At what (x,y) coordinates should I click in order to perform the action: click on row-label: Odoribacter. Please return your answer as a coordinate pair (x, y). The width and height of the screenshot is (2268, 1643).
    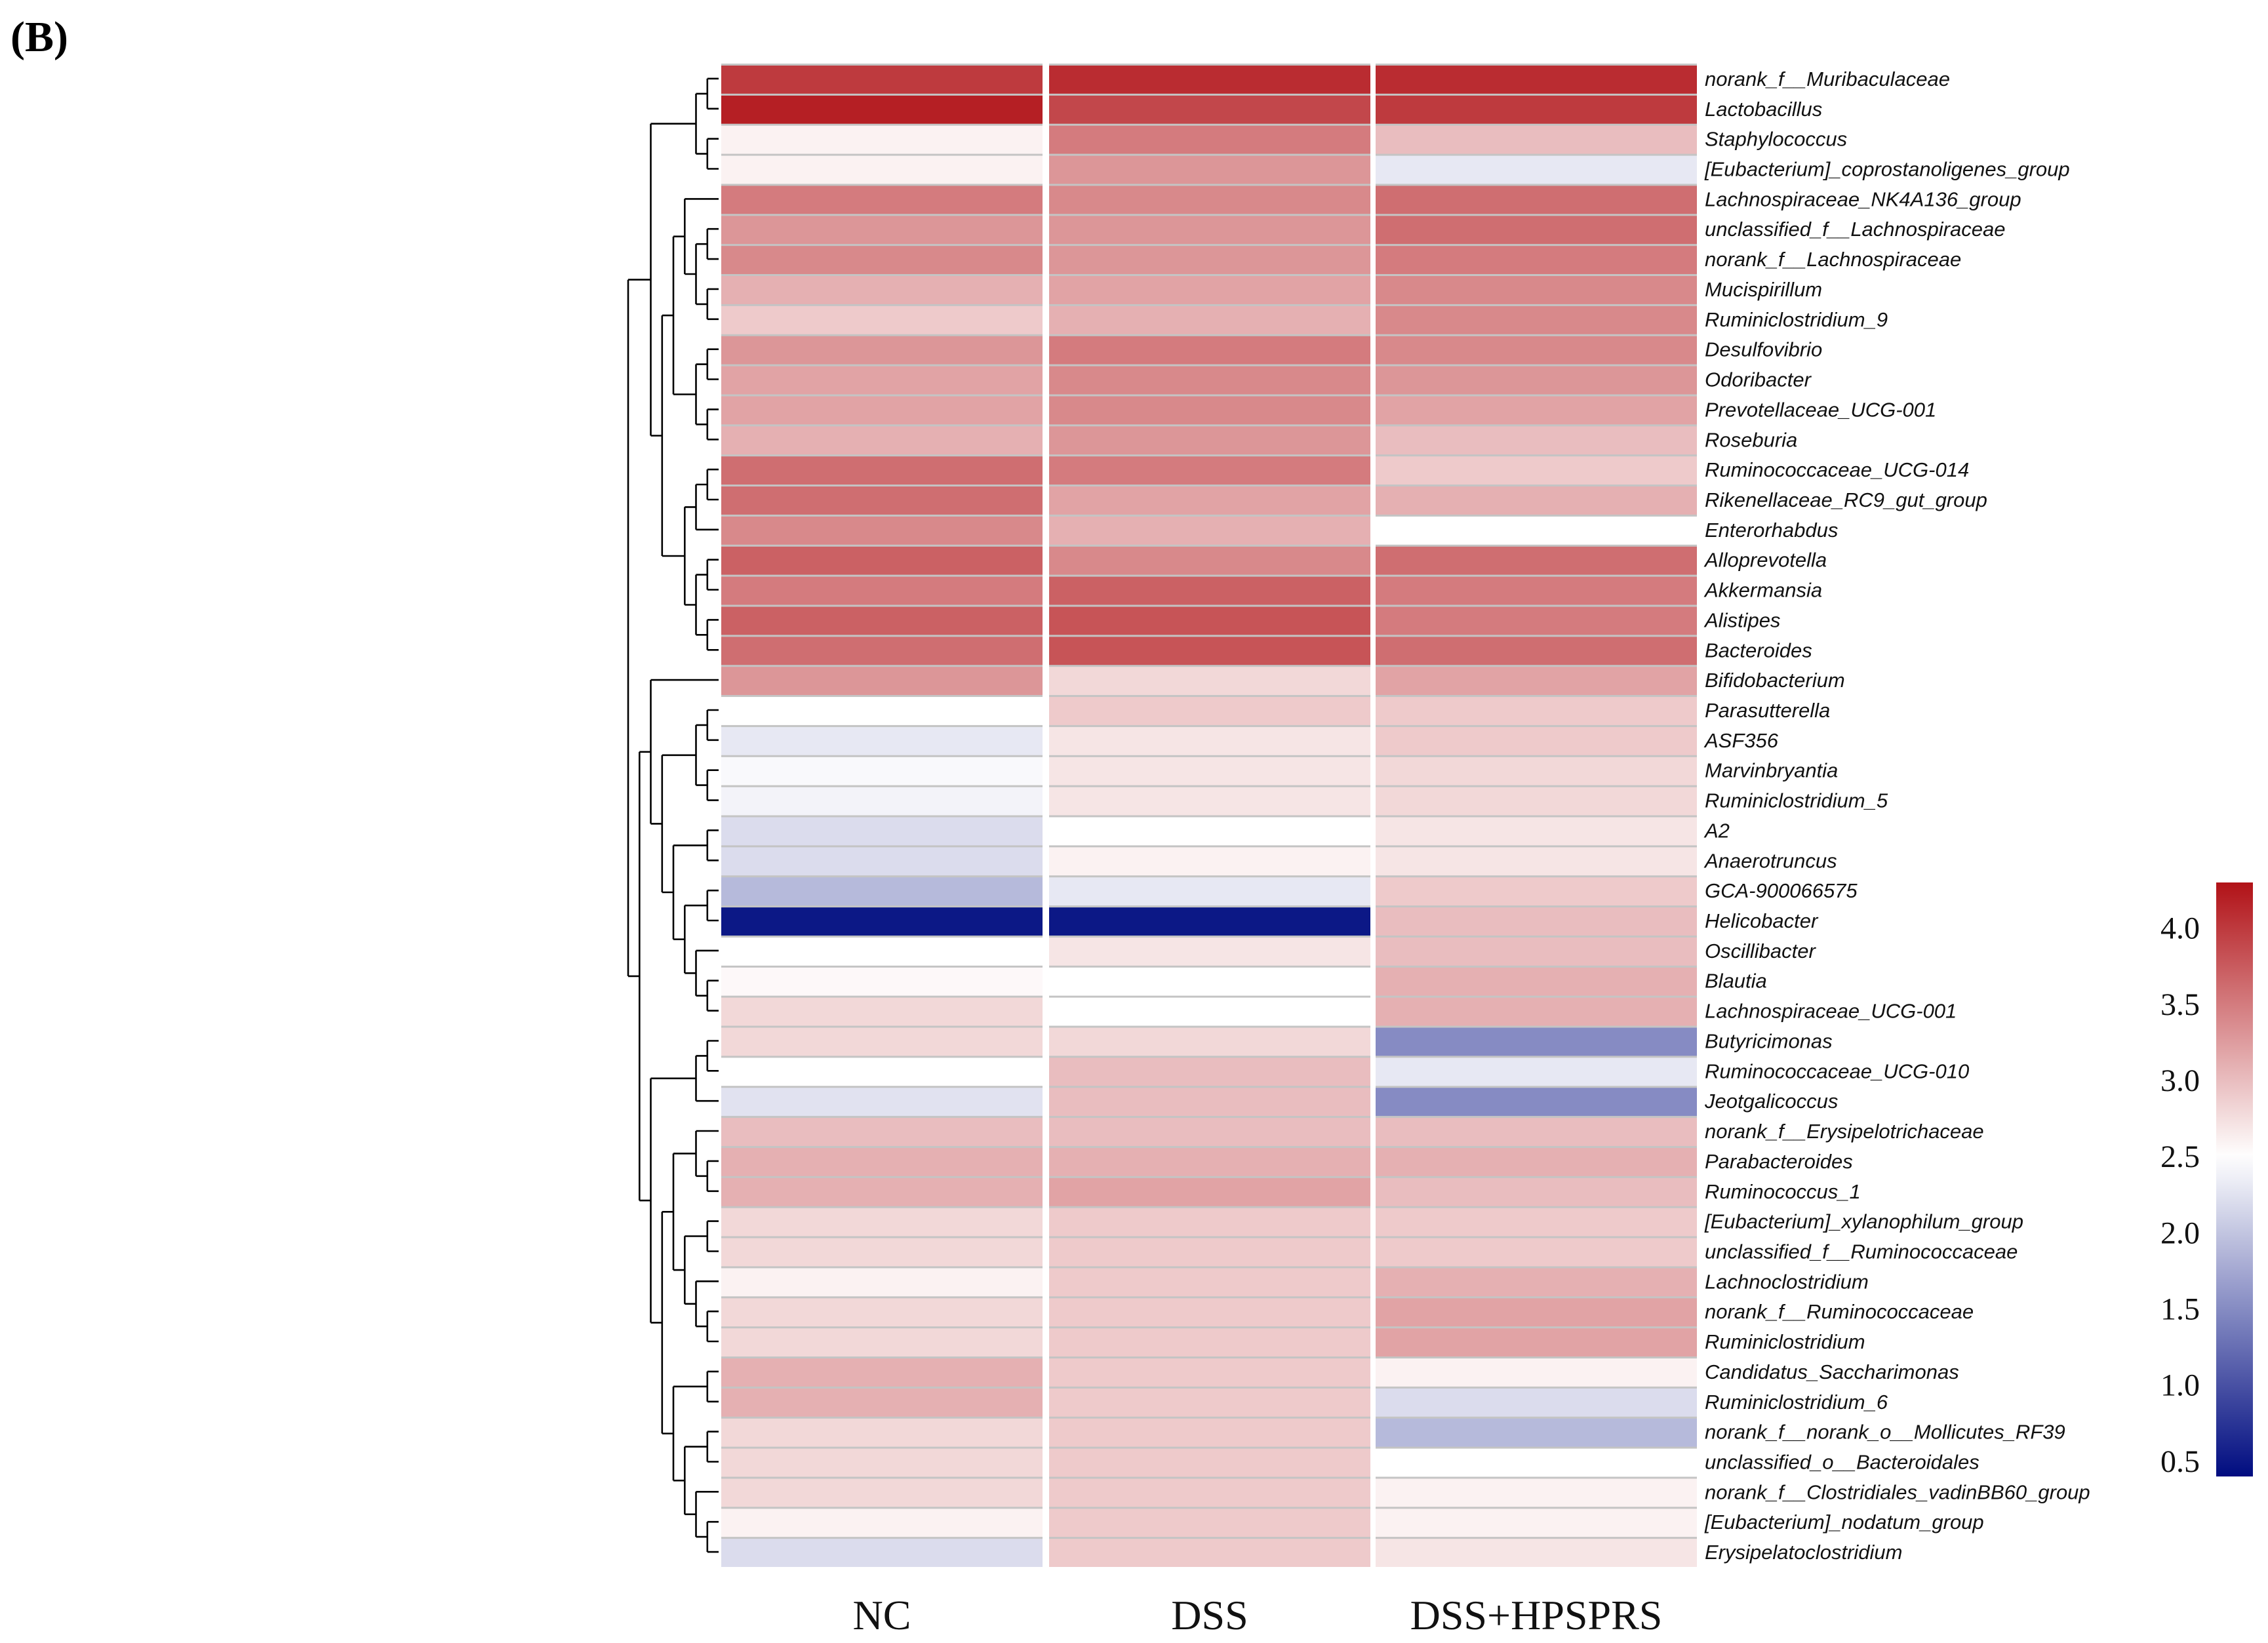
    Looking at the image, I should click on (1758, 379).